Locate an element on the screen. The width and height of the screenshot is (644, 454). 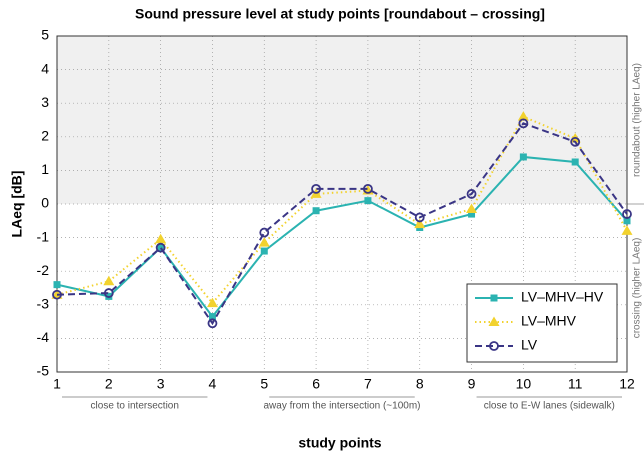
x-tick-label: 12 is located at coordinates (627, 384).